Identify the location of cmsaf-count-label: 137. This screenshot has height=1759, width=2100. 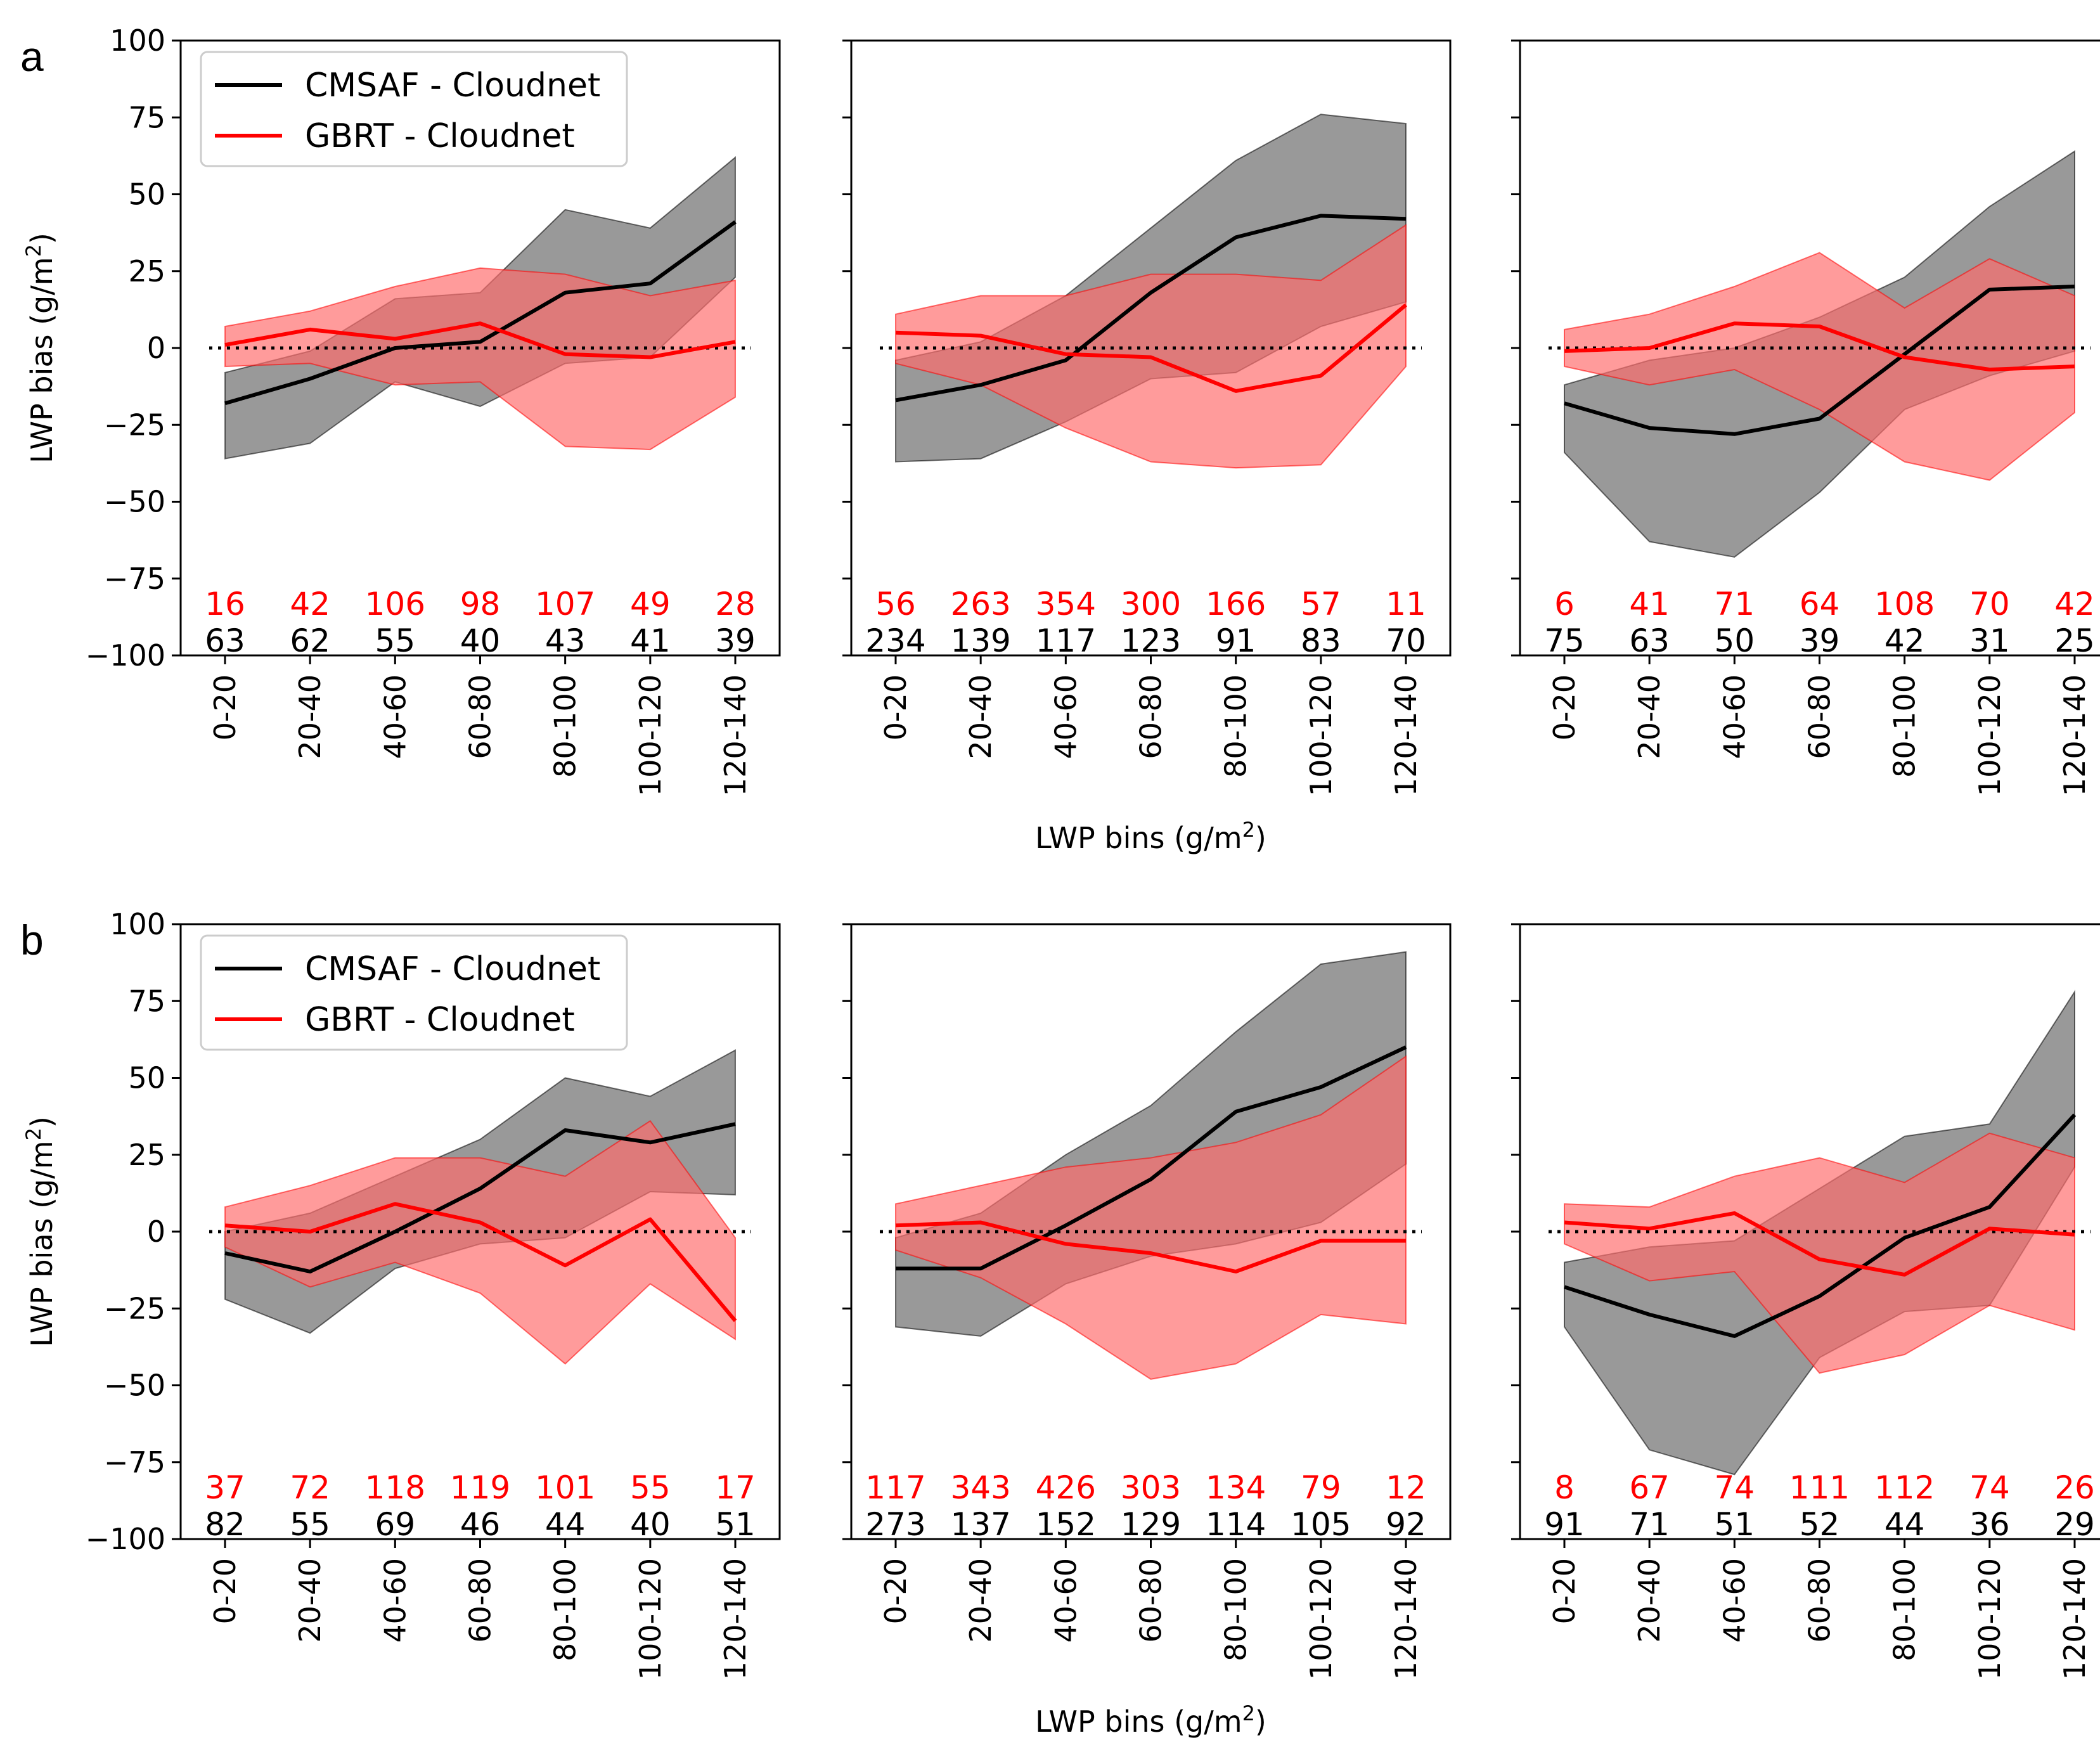
(980, 1524).